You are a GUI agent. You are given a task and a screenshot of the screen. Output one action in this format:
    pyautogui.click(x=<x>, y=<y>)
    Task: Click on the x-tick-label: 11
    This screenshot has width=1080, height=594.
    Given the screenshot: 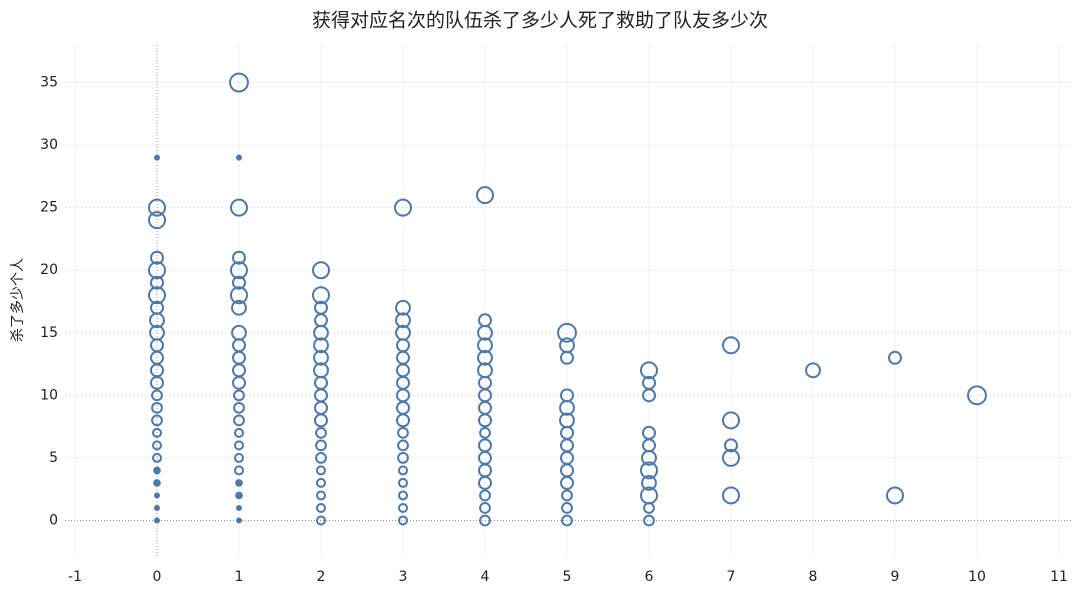 What is the action you would take?
    pyautogui.click(x=1059, y=577)
    